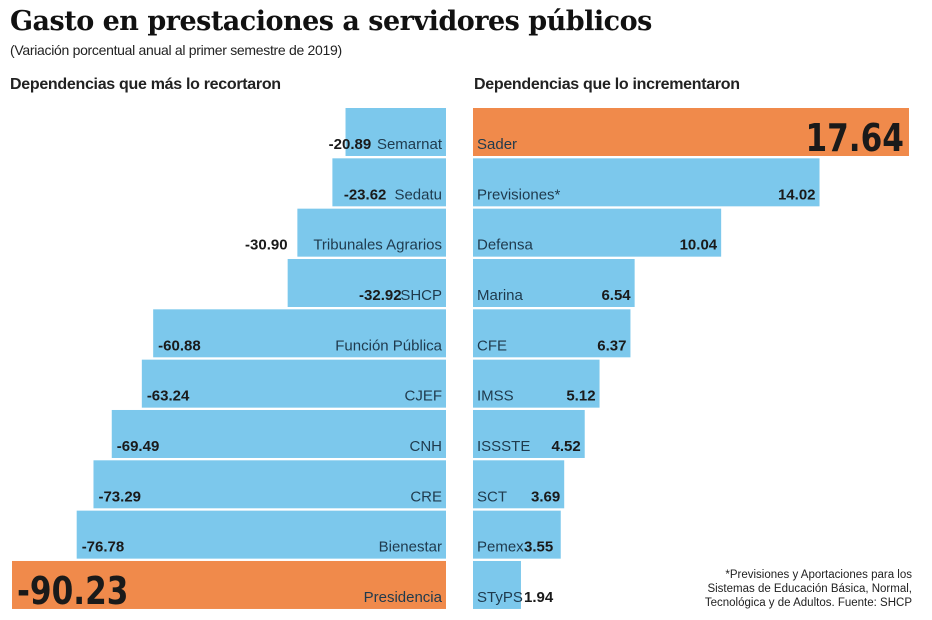 The width and height of the screenshot is (932, 620). I want to click on value-label: 10.04, so click(699, 245).